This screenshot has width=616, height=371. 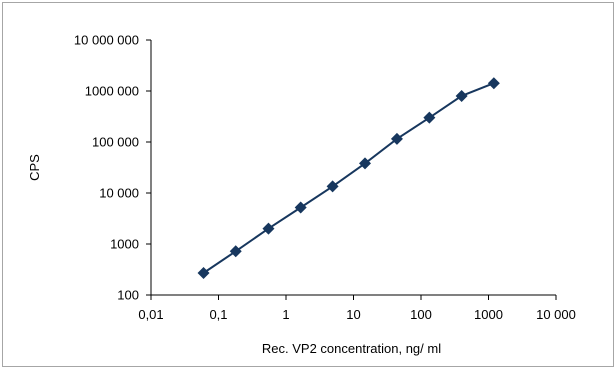 I want to click on x-tick-label: 1, so click(x=285, y=314).